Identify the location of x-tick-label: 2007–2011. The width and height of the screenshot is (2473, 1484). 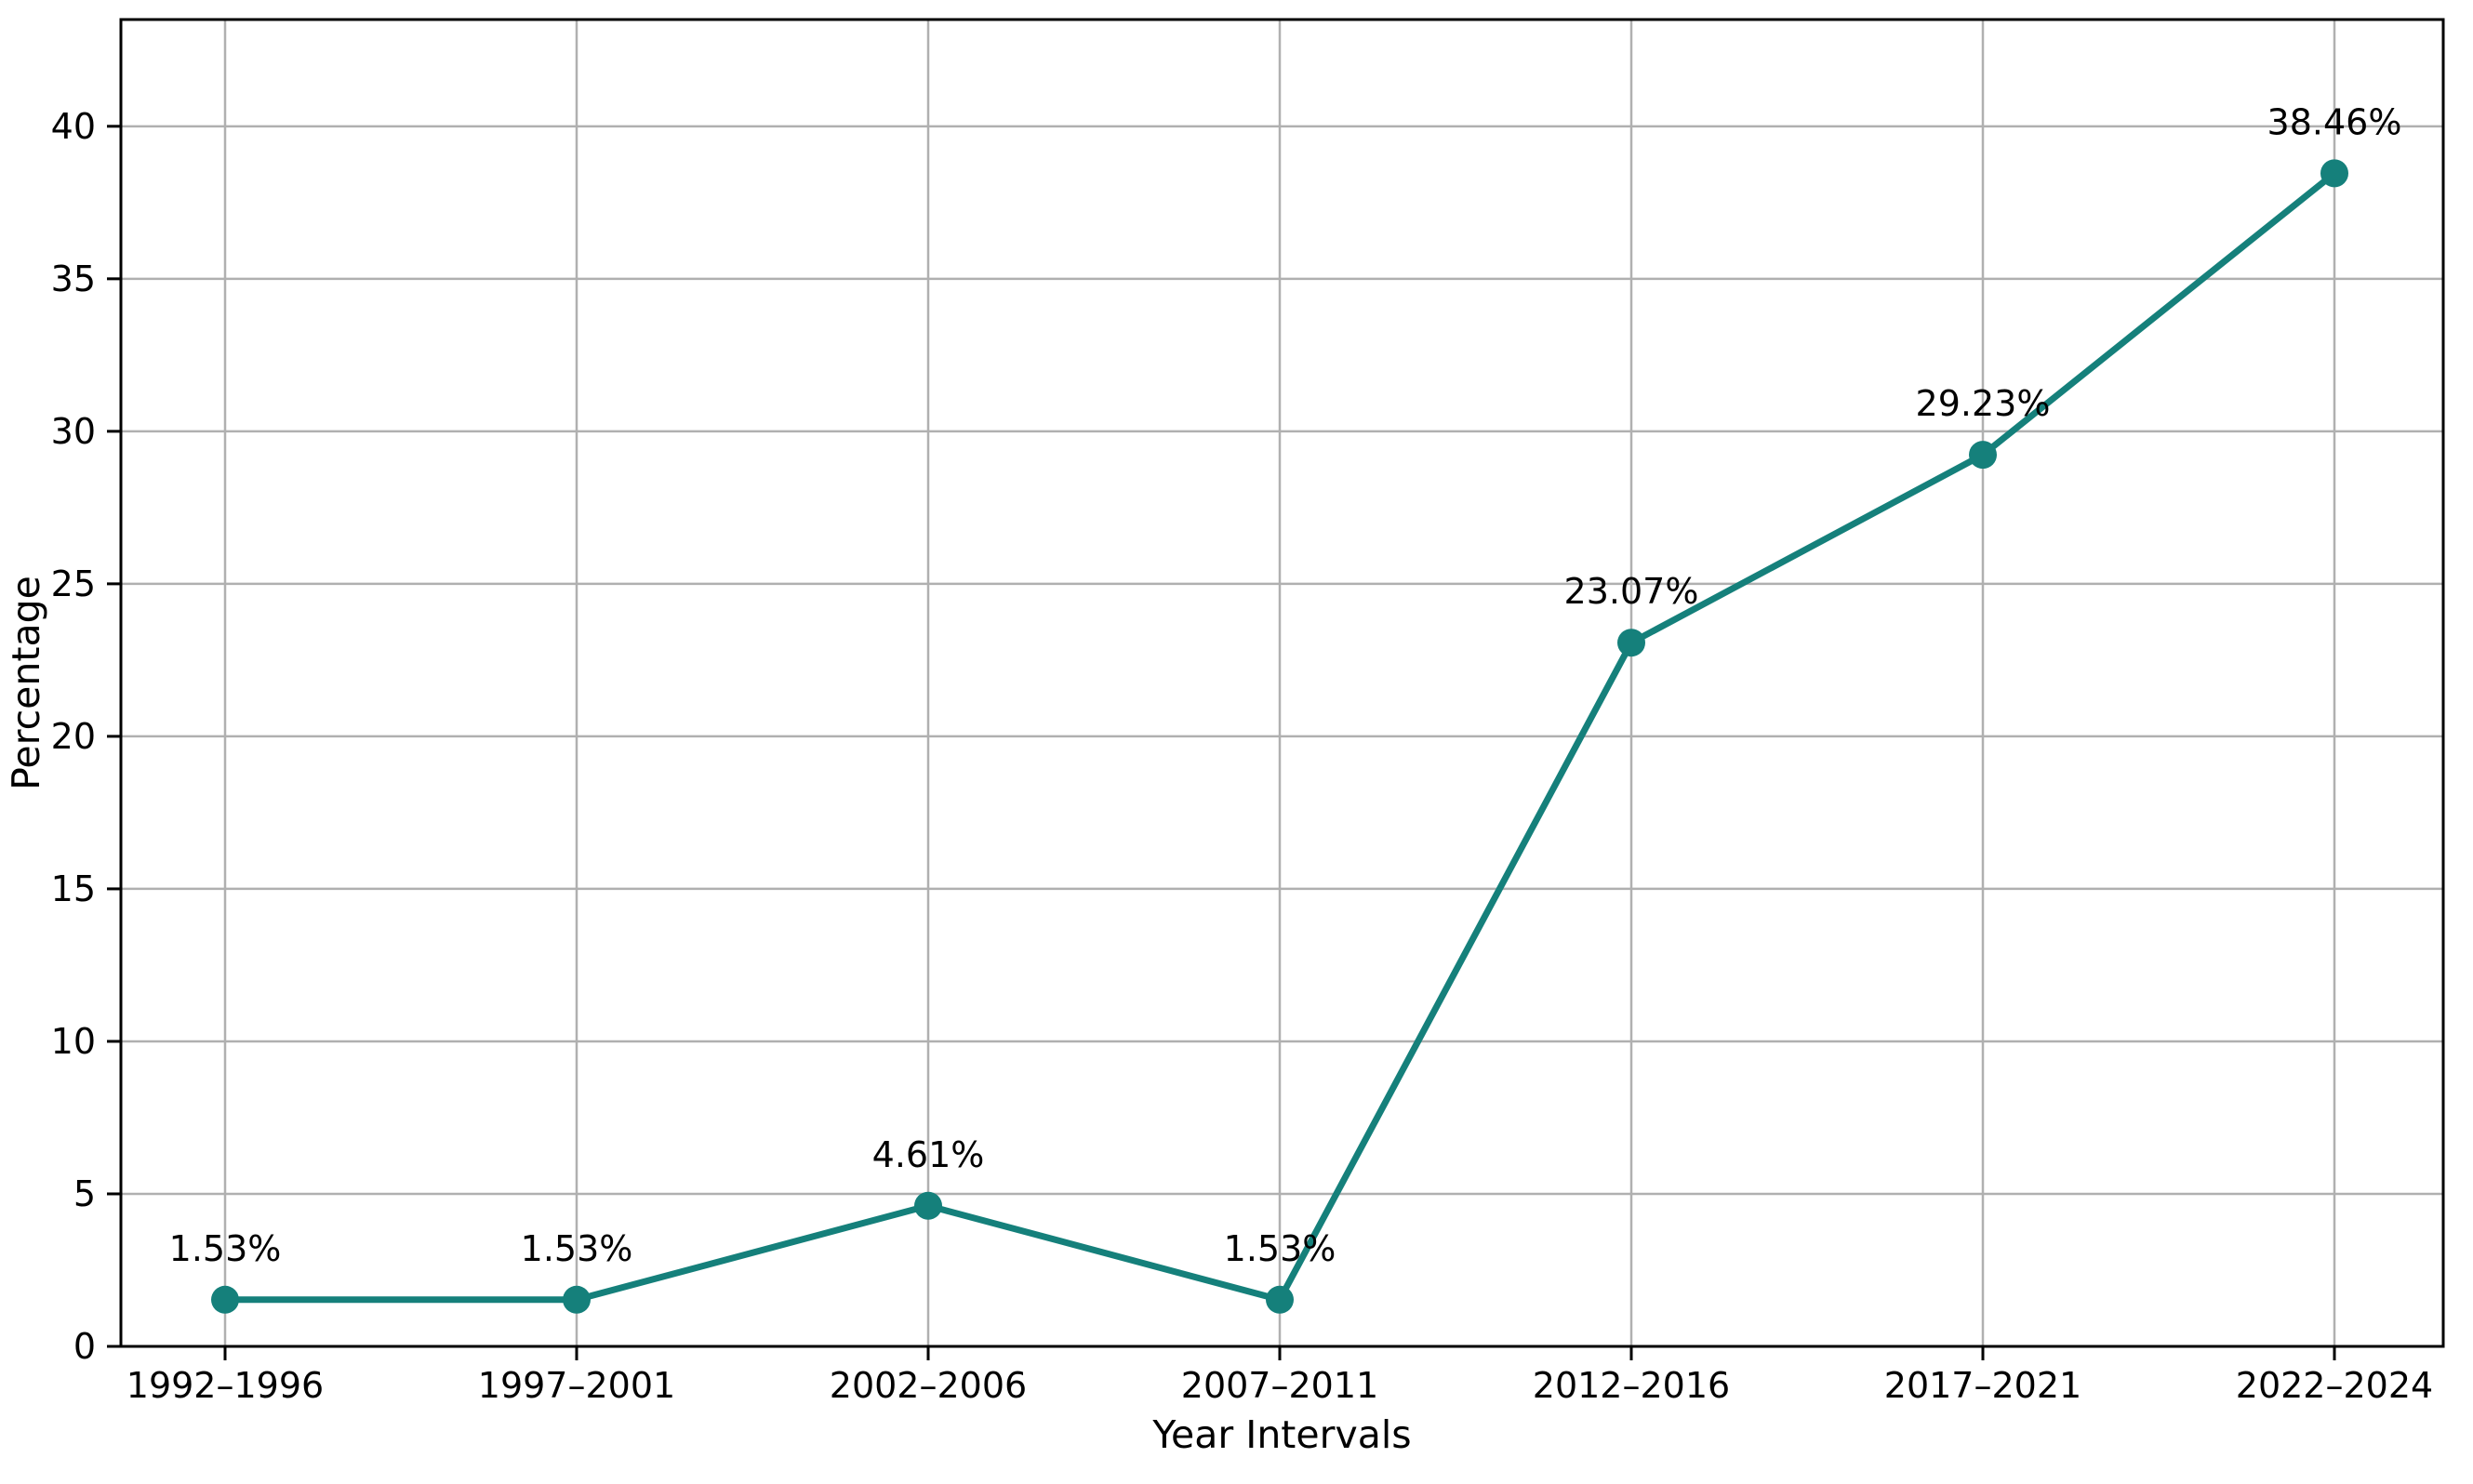
(1279, 1385).